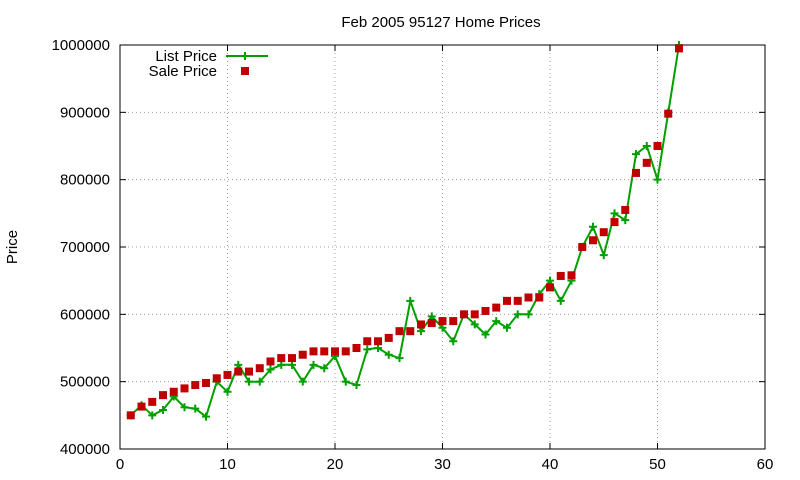 This screenshot has height=480, width=800. Describe the element at coordinates (186, 56) in the screenshot. I see `legend-label-list-price: List Price` at that location.